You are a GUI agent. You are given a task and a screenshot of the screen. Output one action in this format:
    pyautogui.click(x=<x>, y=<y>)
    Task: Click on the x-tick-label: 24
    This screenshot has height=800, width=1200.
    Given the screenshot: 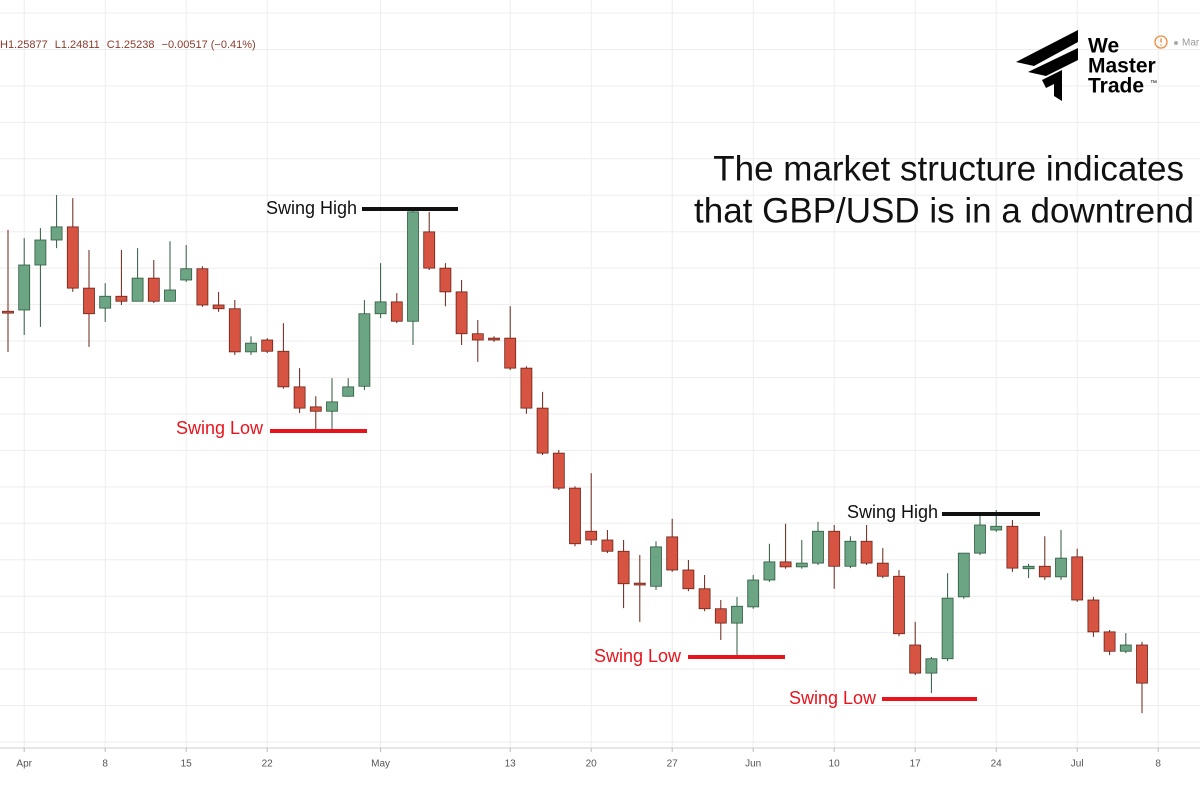 What is the action you would take?
    pyautogui.click(x=997, y=764)
    